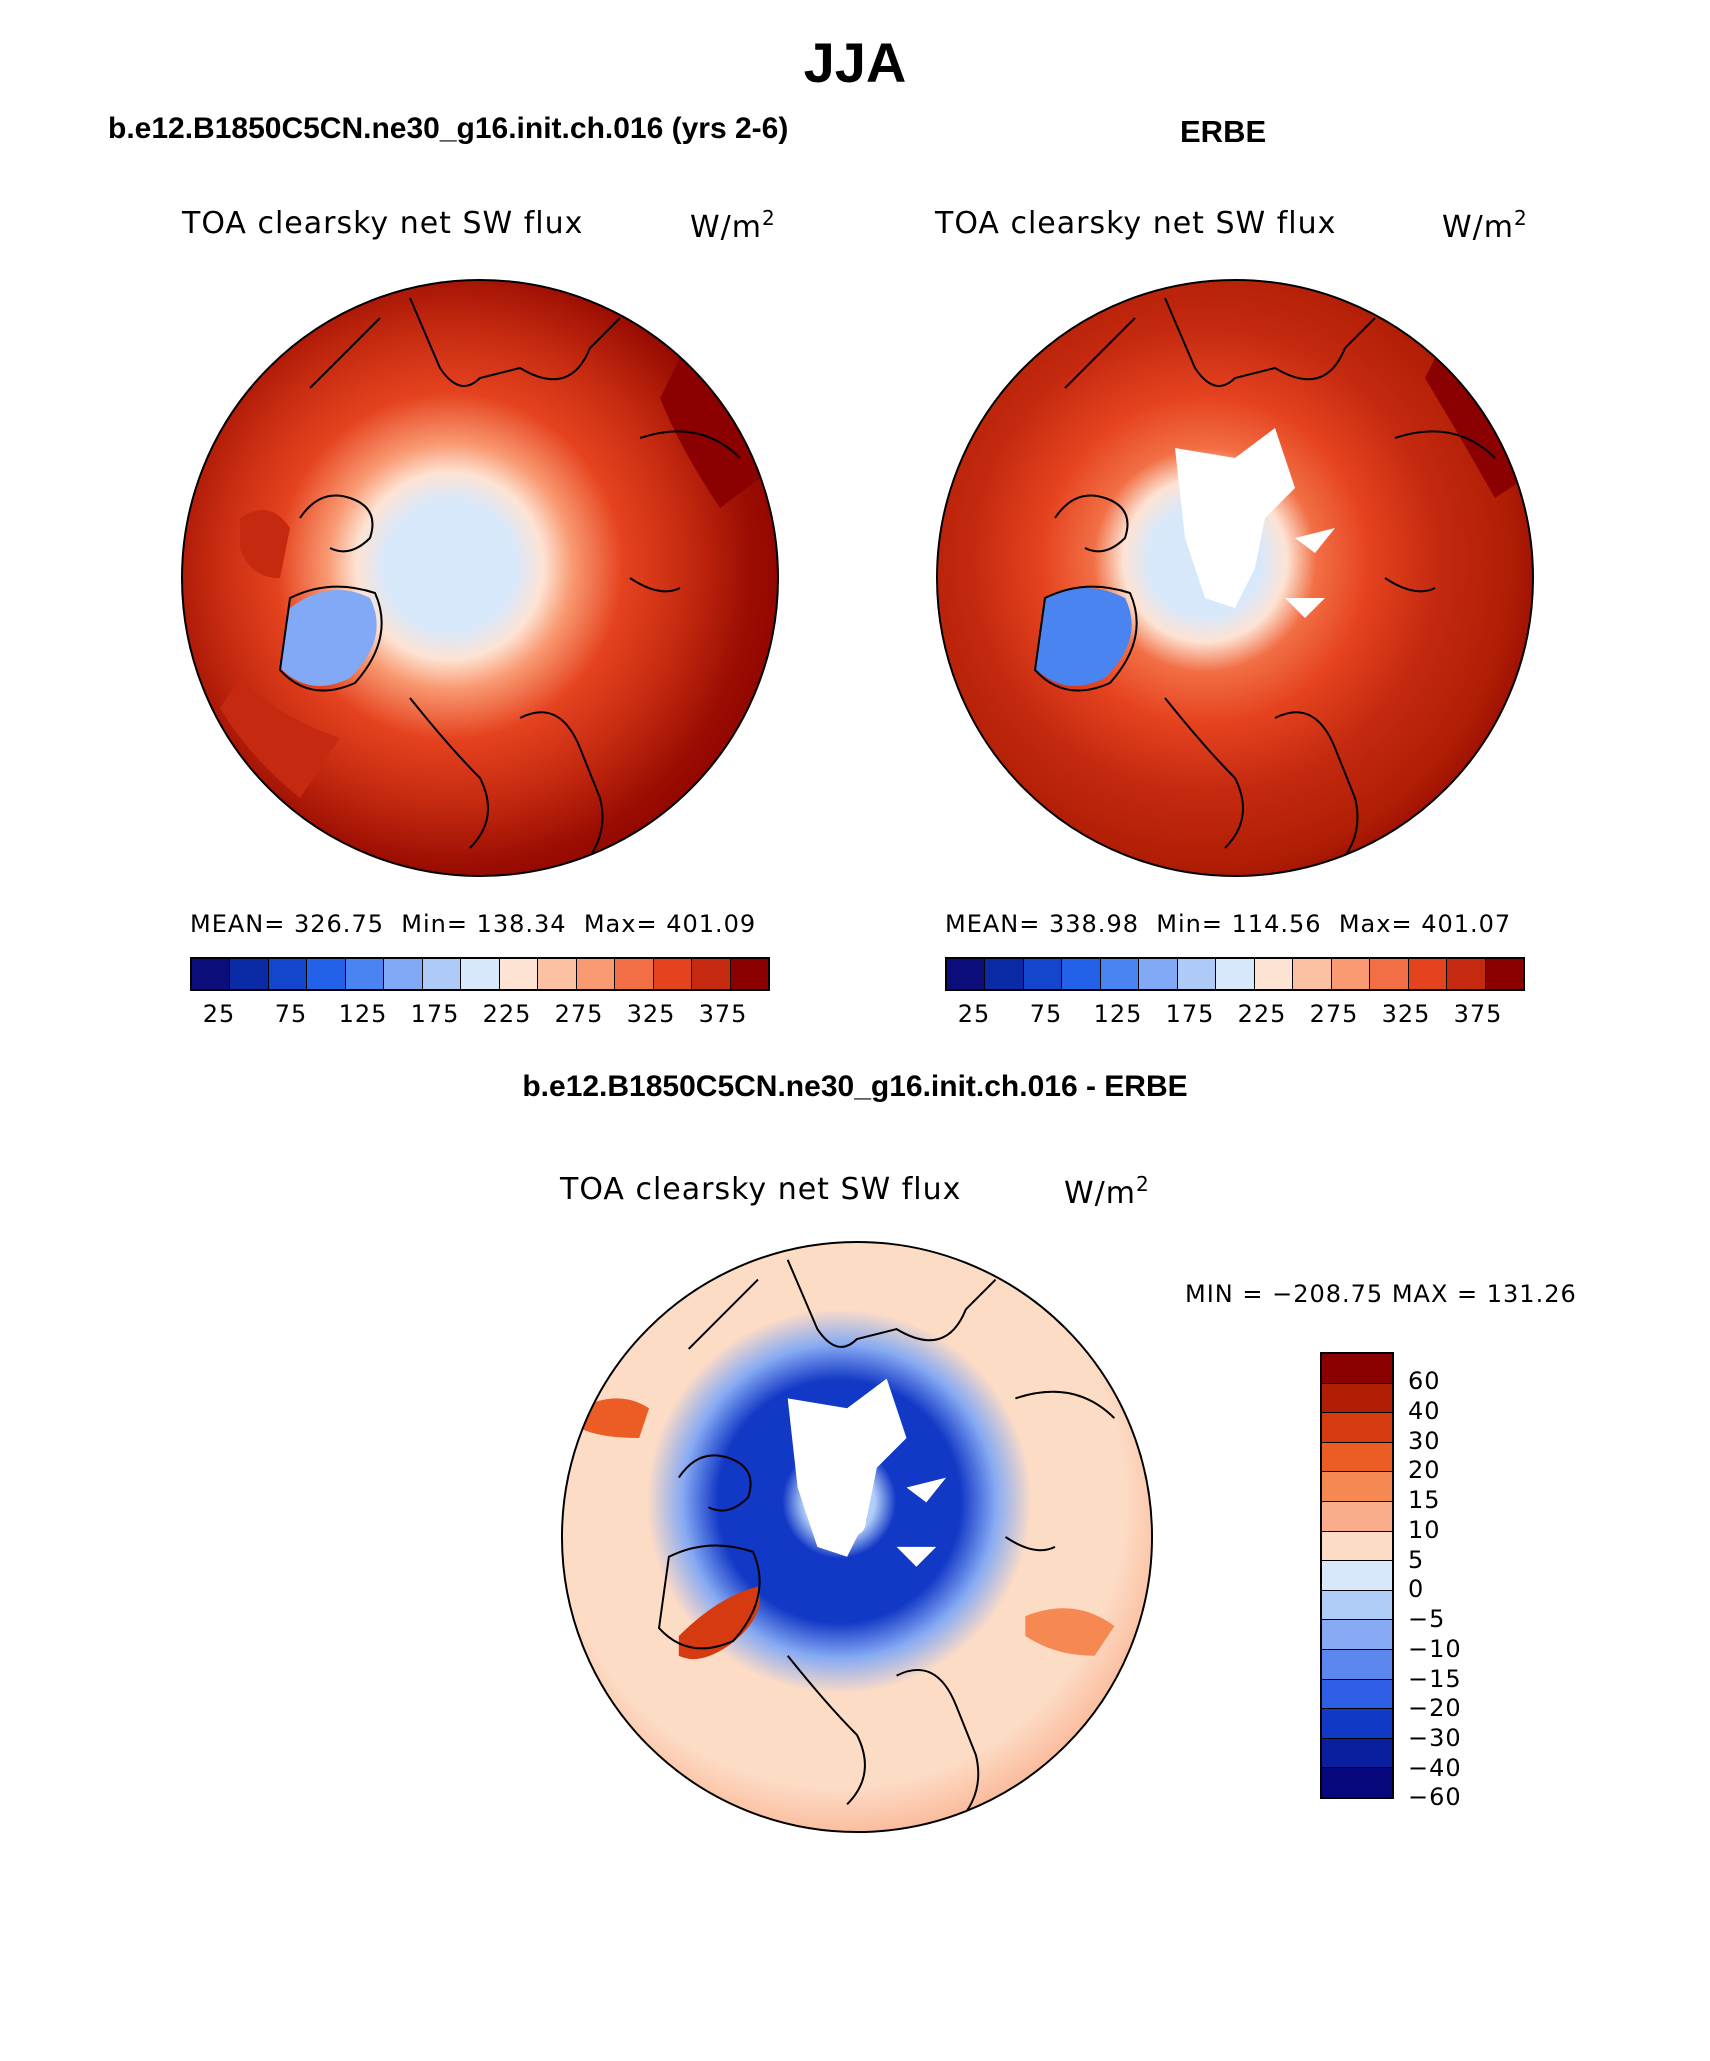 This screenshot has height=2061, width=1710. What do you see at coordinates (1136, 223) in the screenshot?
I see `panel-right-variable: TOA clearsky net SW flux` at bounding box center [1136, 223].